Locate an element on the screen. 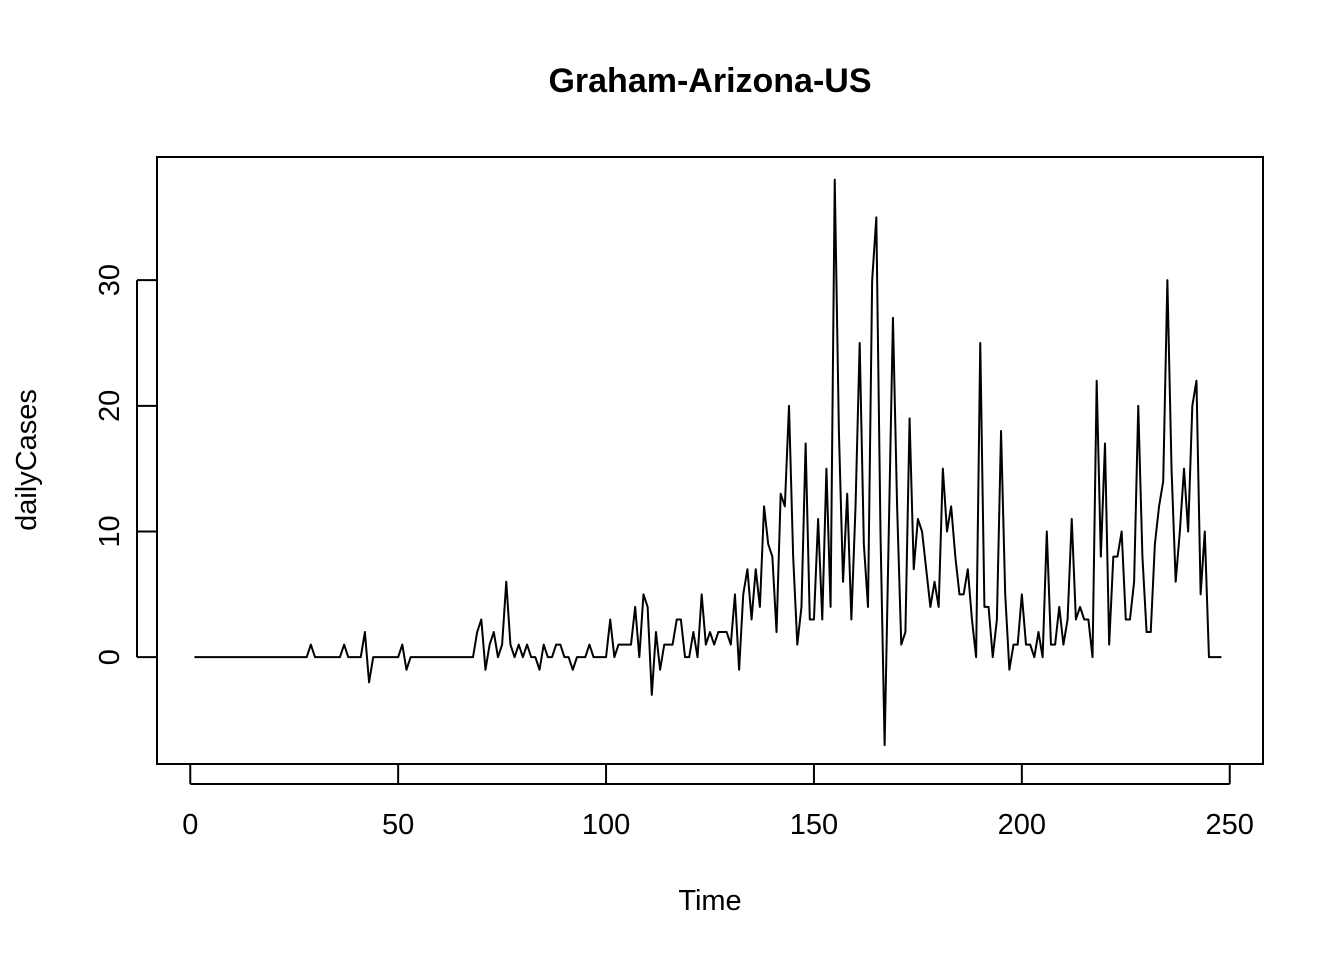 The image size is (1344, 960). x-tick-label-150: 150 is located at coordinates (814, 825).